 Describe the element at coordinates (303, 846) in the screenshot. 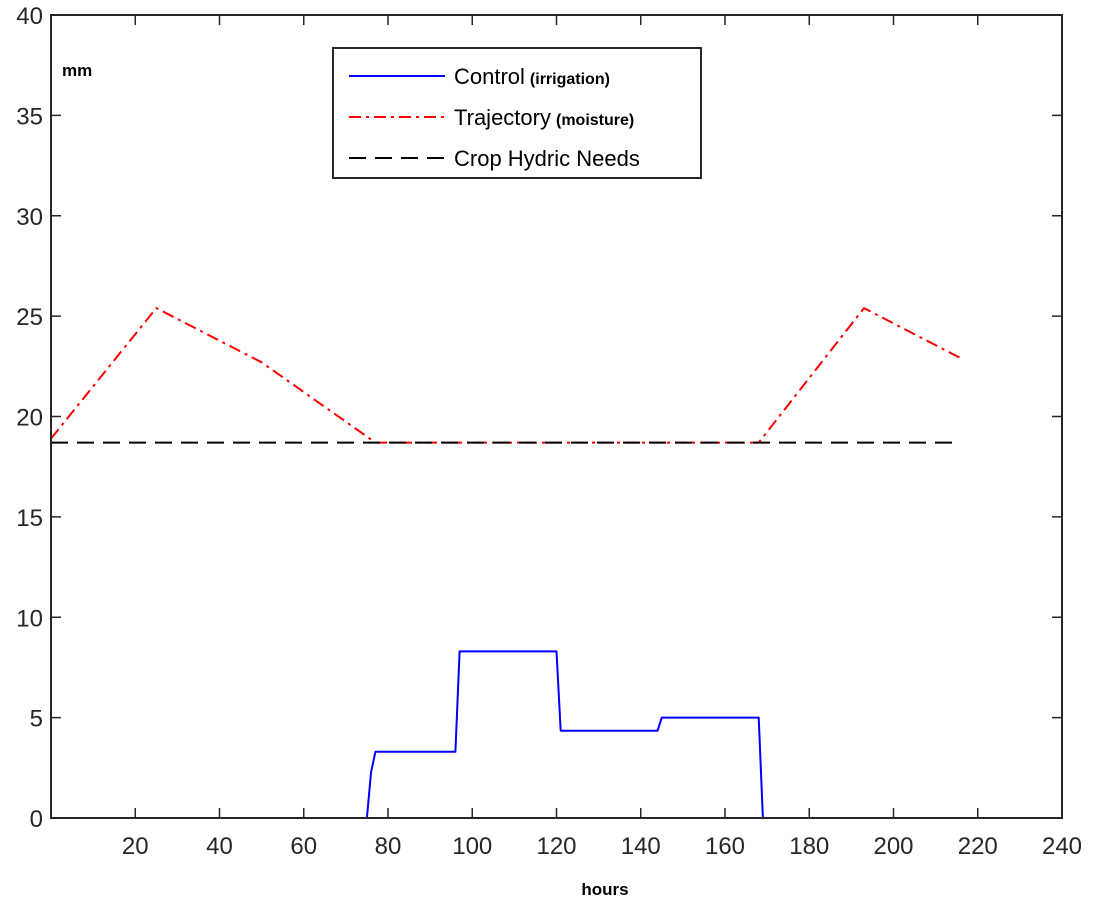

I see `x-tick-label: 60` at that location.